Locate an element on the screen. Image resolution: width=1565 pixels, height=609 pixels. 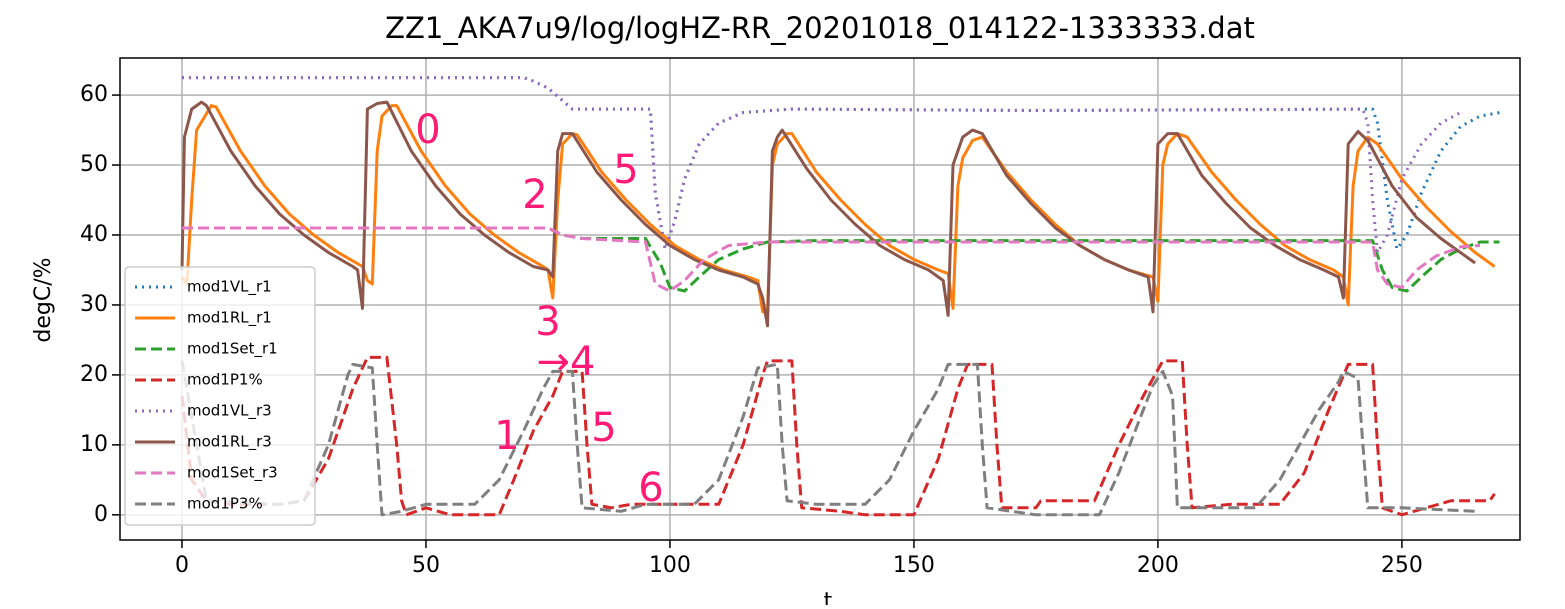
legend-label: mod1VL_r1 is located at coordinates (229, 287).